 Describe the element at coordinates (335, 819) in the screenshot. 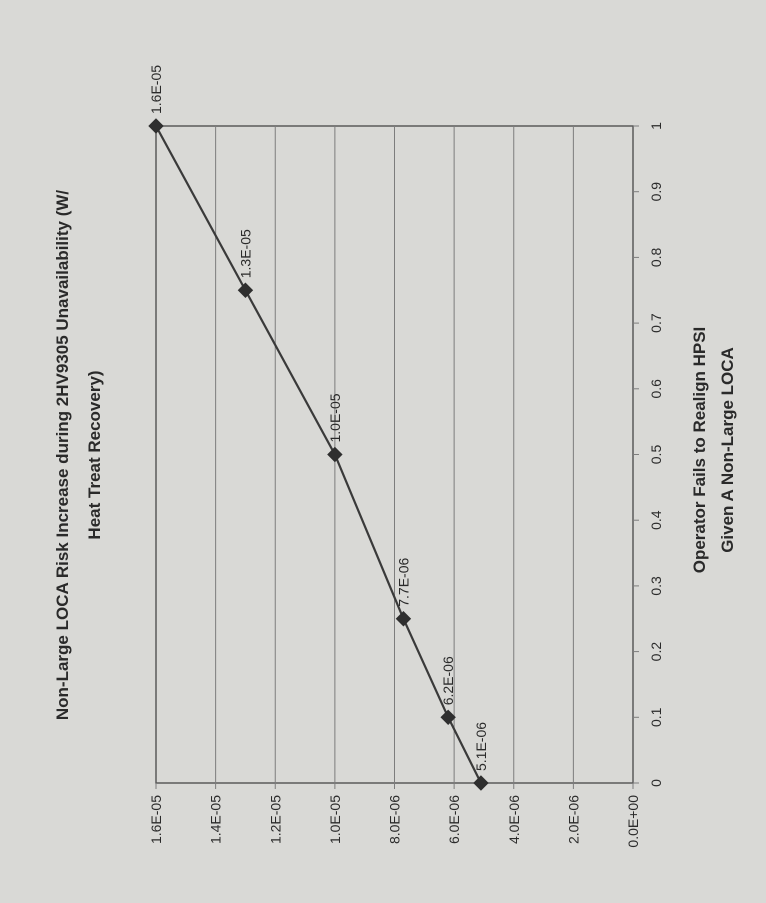

I see `y-tick-label: 1.0E-05` at that location.